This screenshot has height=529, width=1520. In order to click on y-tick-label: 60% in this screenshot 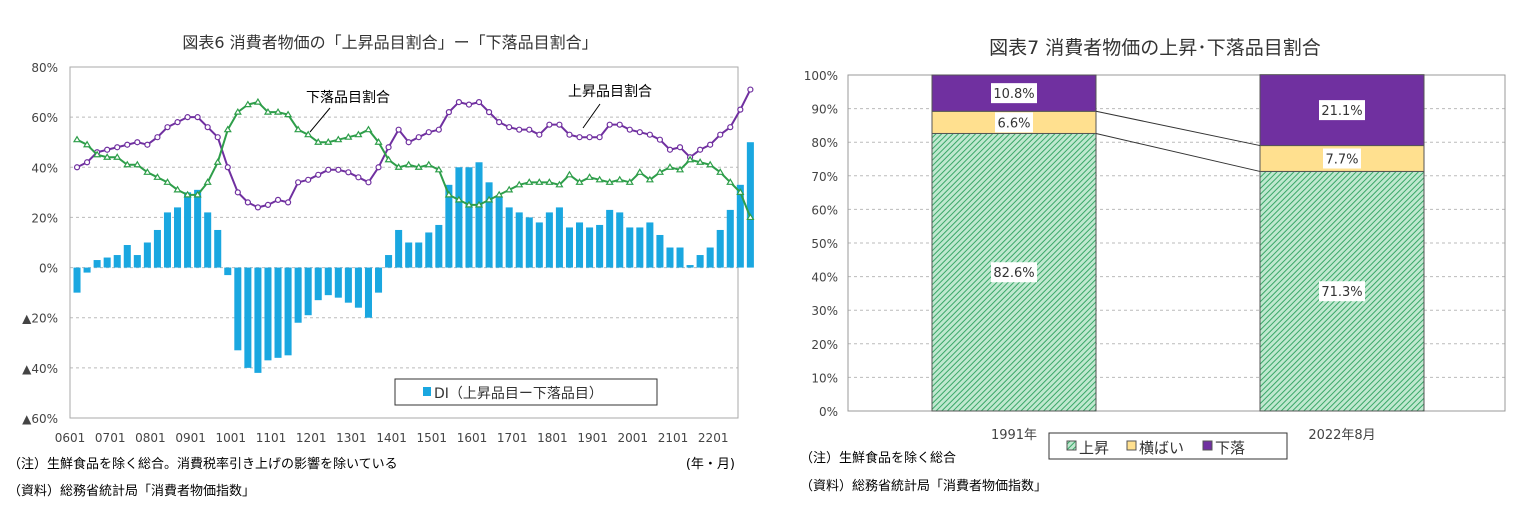, I will do `click(824, 210)`.